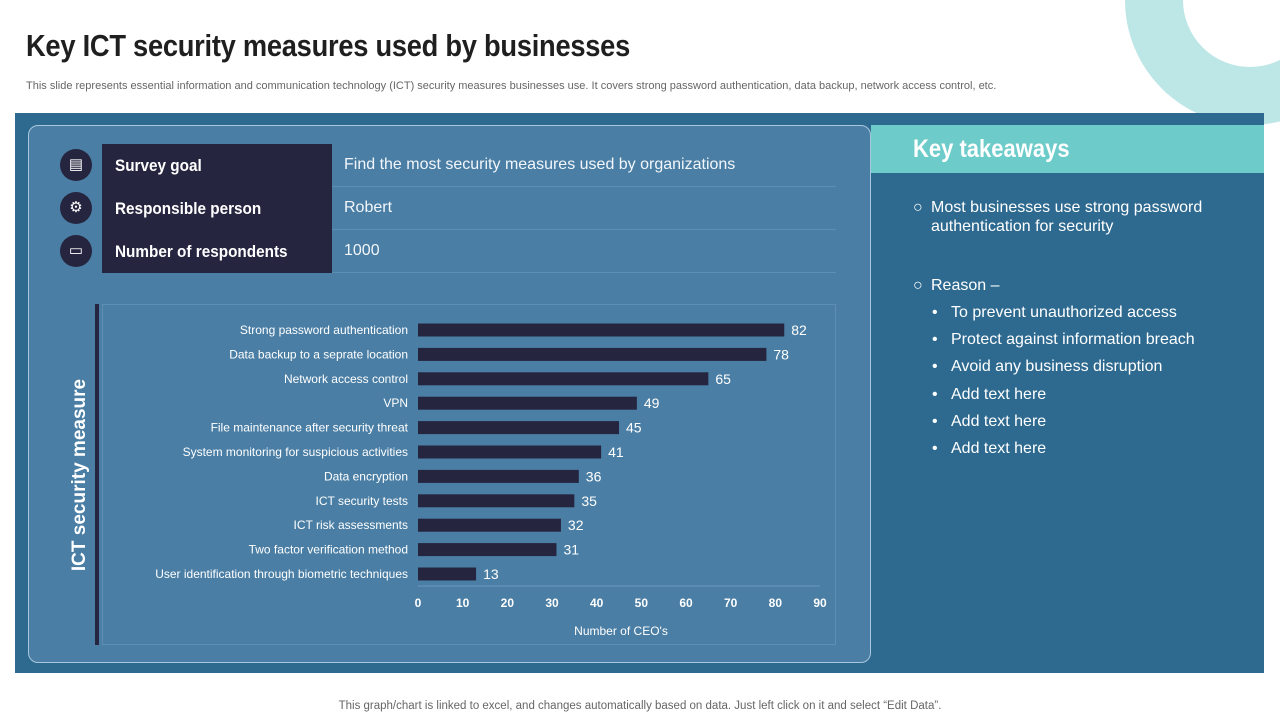  I want to click on info-label: Responsible person, so click(188, 208).